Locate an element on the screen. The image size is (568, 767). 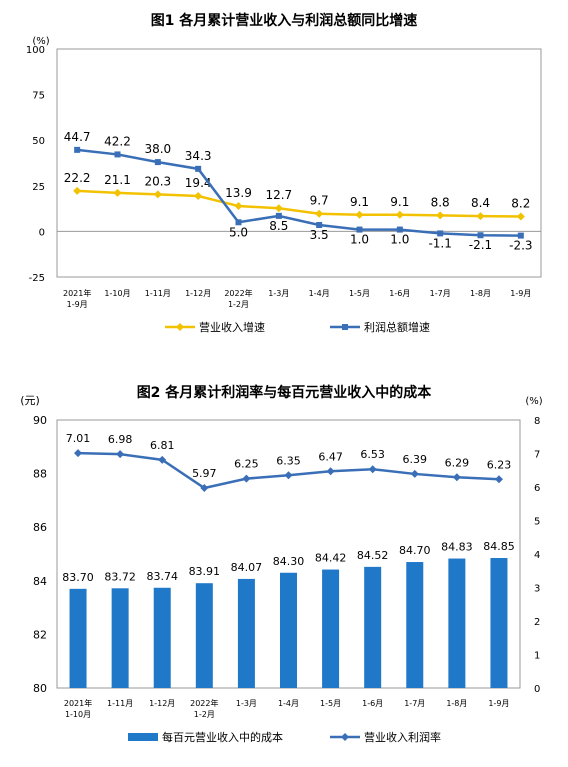
chart2-line-label: 5.97 is located at coordinates (204, 473).